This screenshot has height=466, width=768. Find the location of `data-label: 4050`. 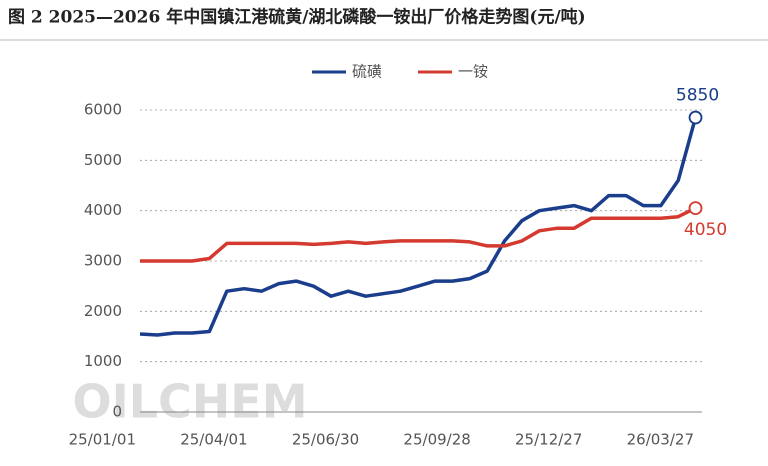

data-label: 4050 is located at coordinates (705, 230).